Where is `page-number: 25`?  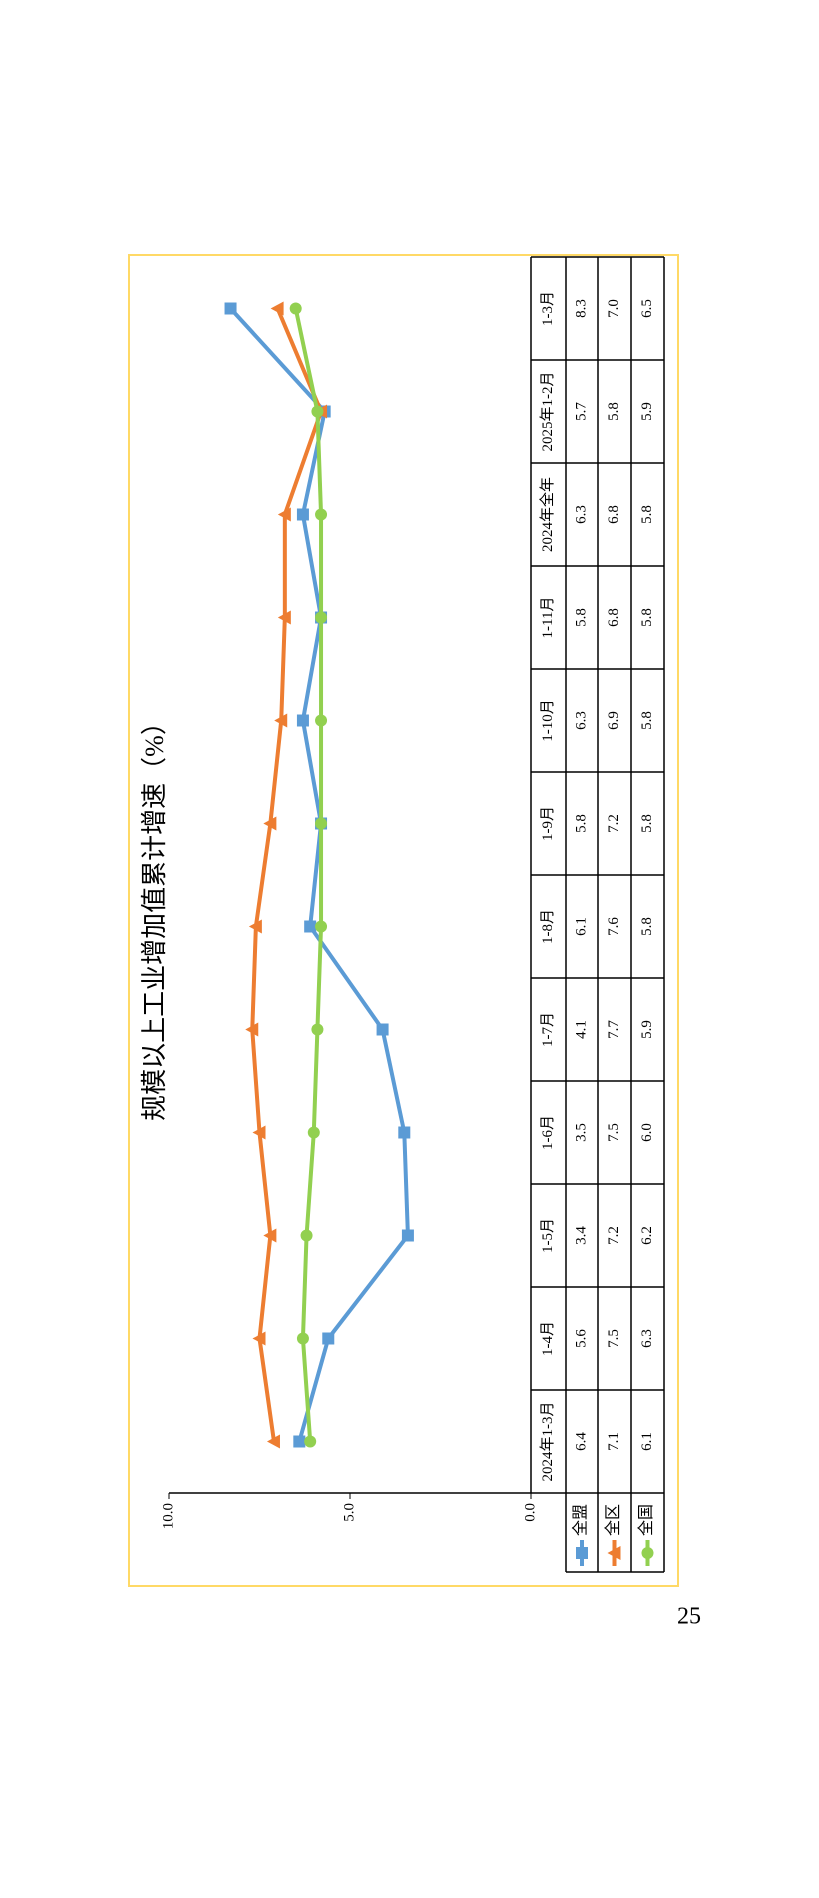
page-number: 25 is located at coordinates (689, 1617).